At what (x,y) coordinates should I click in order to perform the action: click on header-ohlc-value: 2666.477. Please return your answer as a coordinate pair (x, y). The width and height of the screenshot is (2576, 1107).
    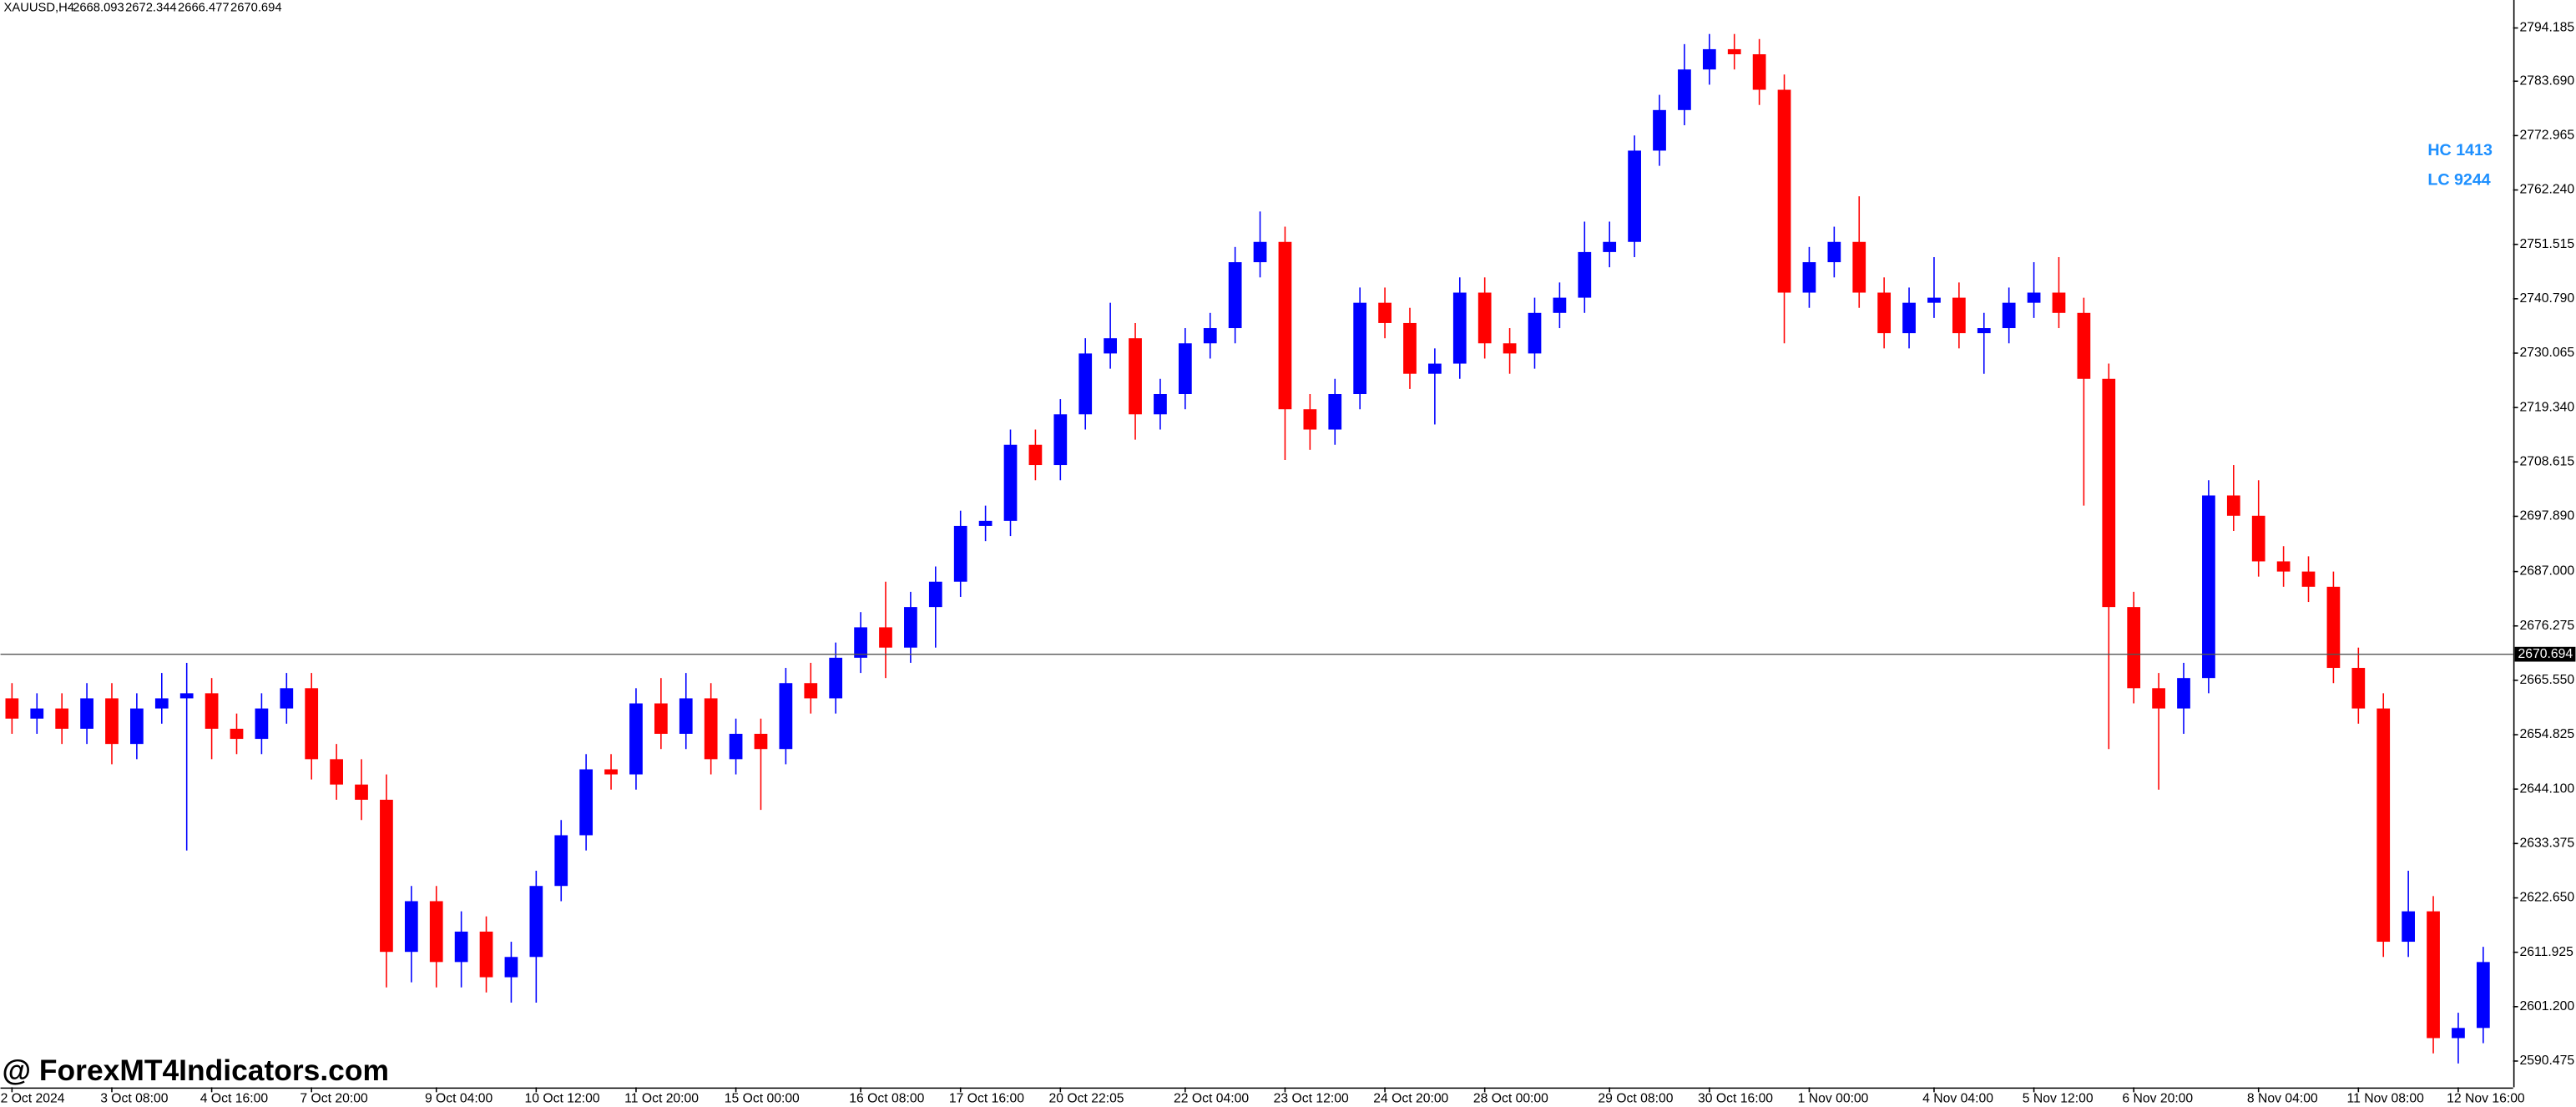
    Looking at the image, I should click on (204, 8).